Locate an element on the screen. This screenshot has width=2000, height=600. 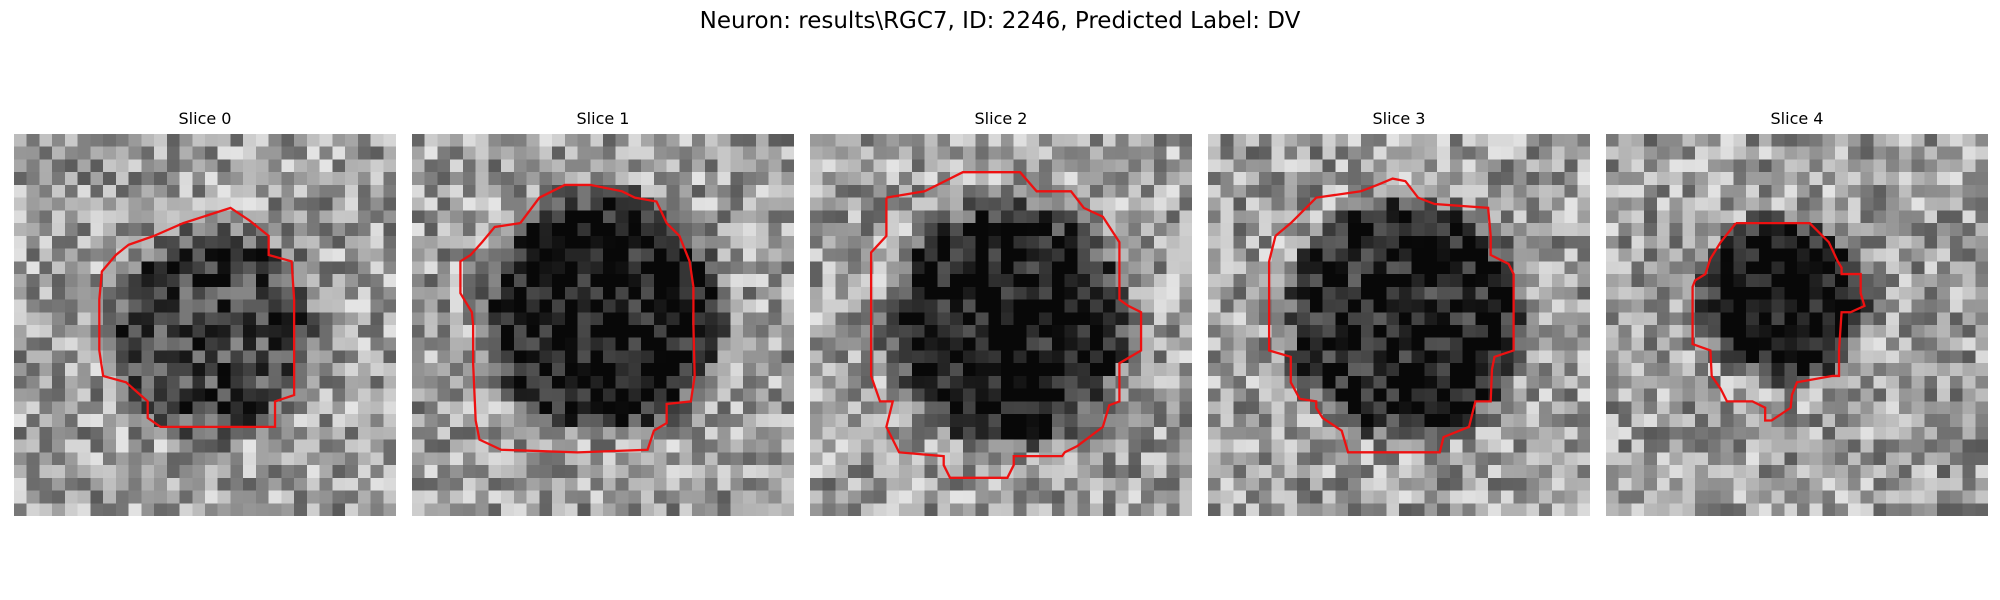
slice-panel-3: Slice 3 is located at coordinates (1399, 312).